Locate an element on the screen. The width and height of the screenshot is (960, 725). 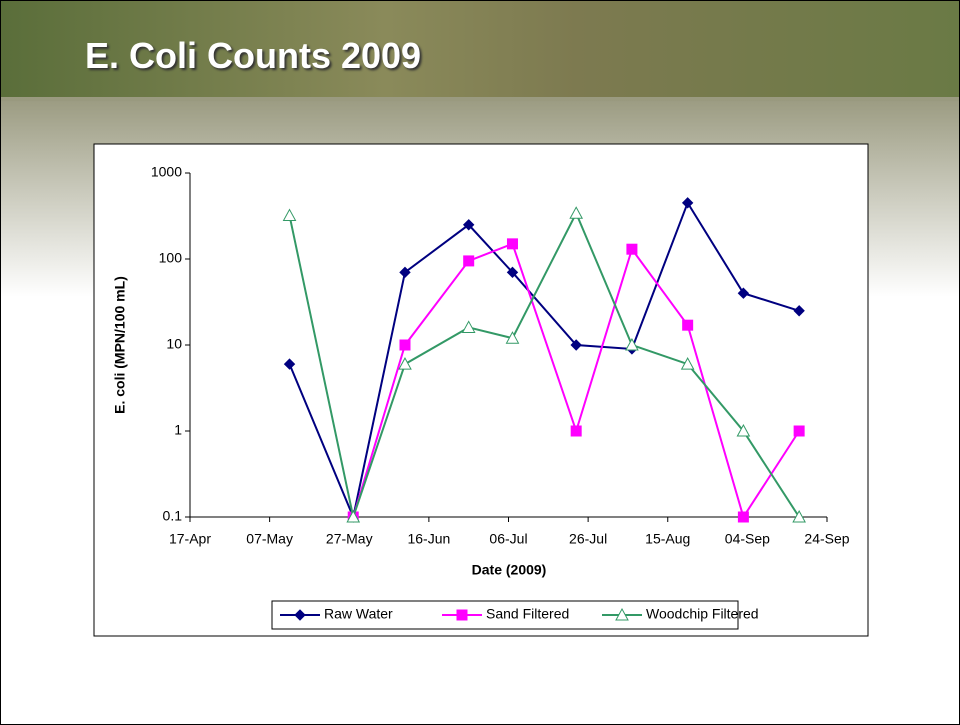
y-tick-label: 1000 is located at coordinates (166, 172).